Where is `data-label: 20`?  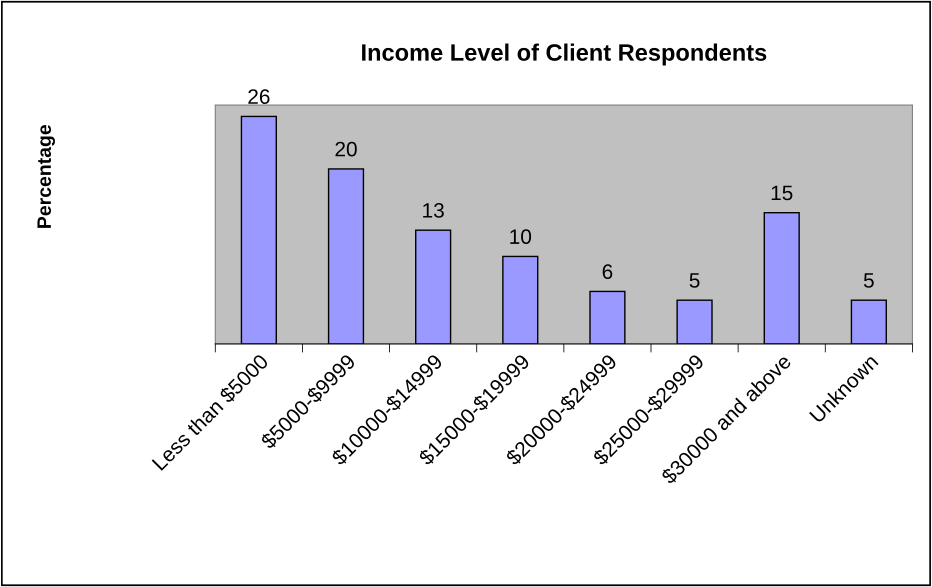
data-label: 20 is located at coordinates (346, 149).